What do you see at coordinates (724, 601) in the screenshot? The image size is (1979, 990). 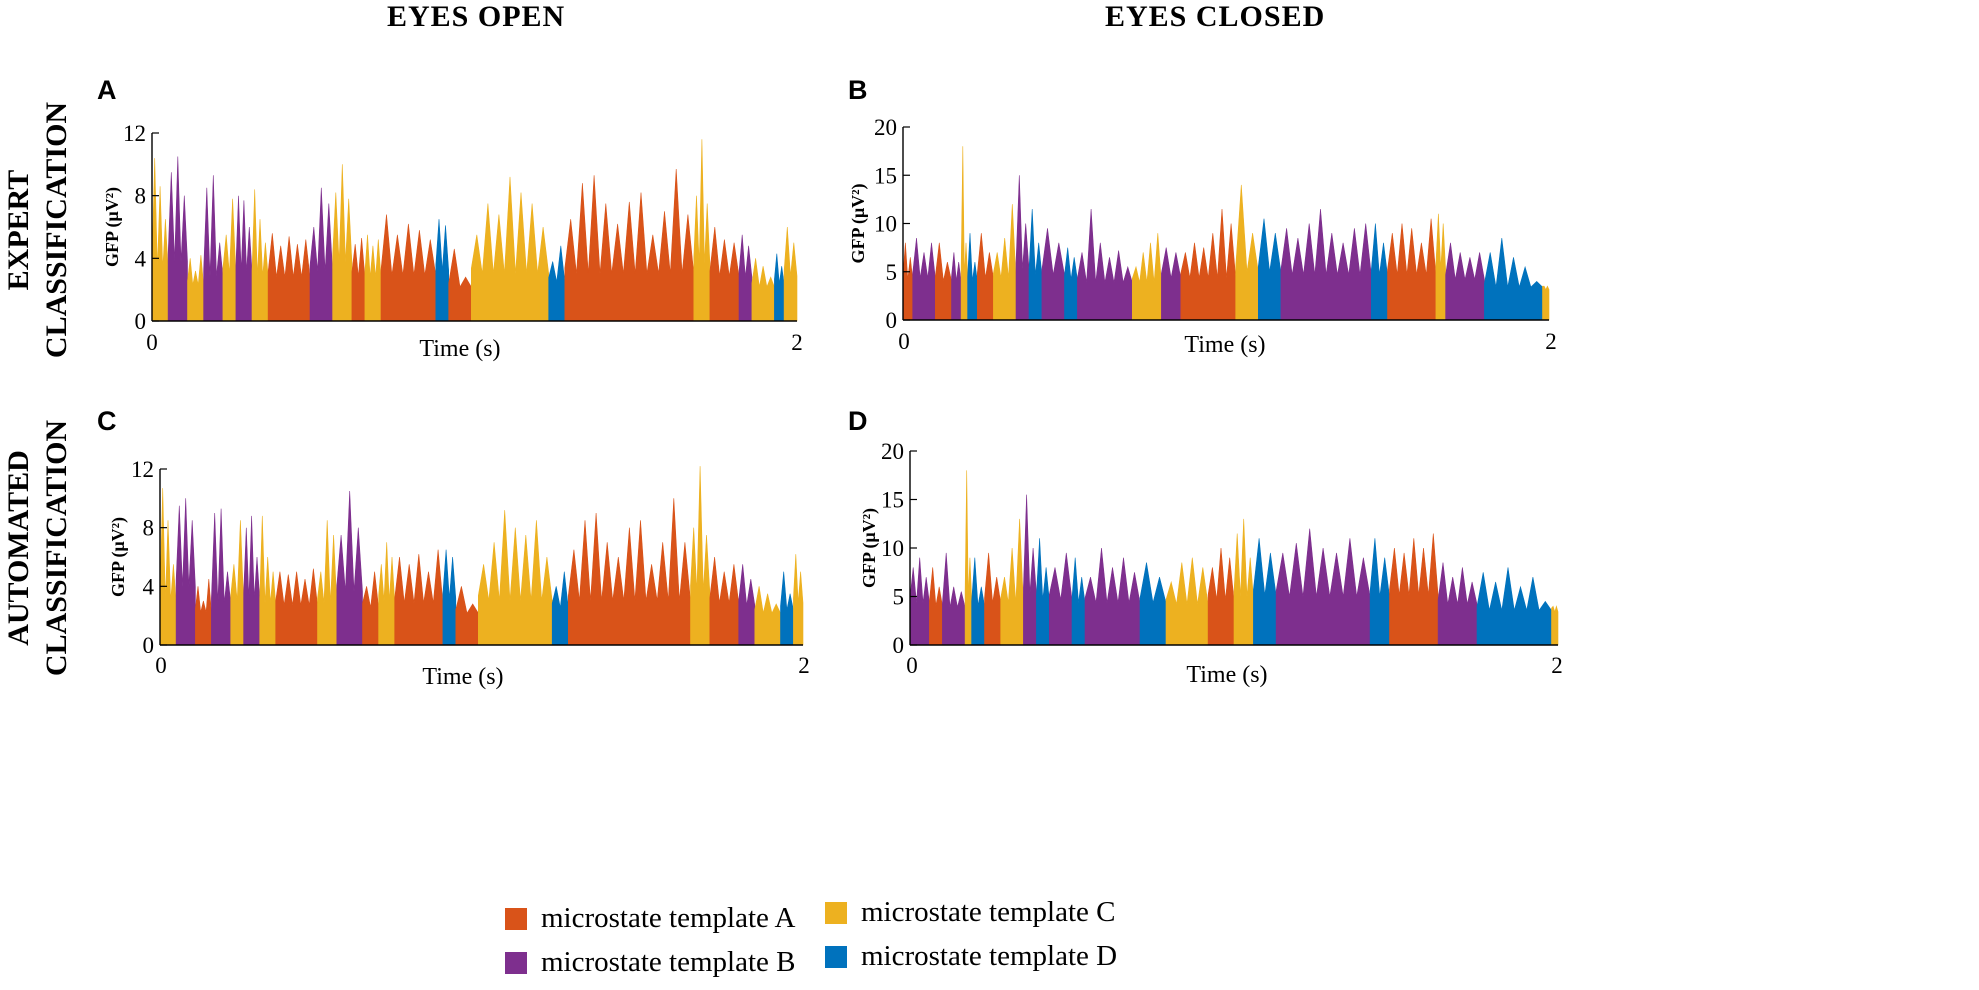 I see `panel-c-segment-19-state-a` at bounding box center [724, 601].